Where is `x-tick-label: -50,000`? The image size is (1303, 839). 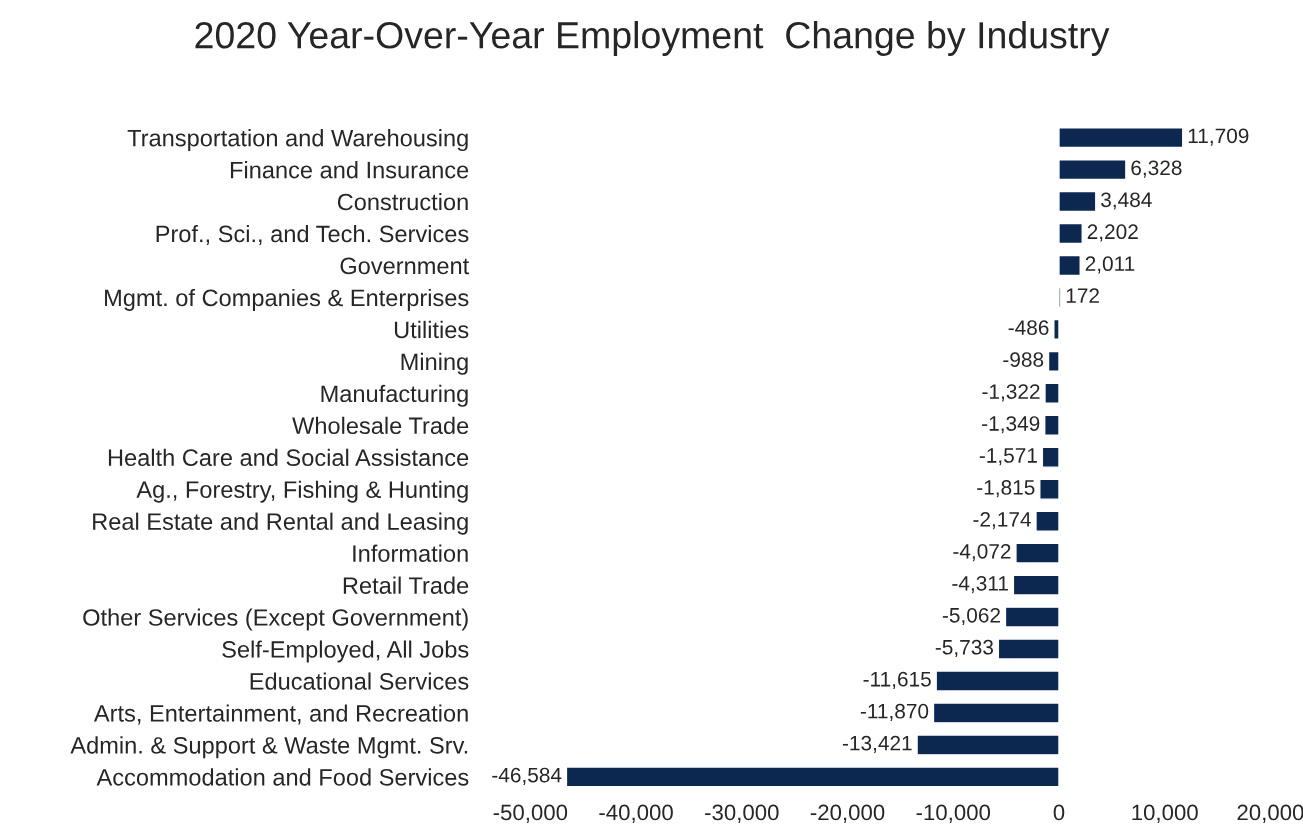 x-tick-label: -50,000 is located at coordinates (530, 813).